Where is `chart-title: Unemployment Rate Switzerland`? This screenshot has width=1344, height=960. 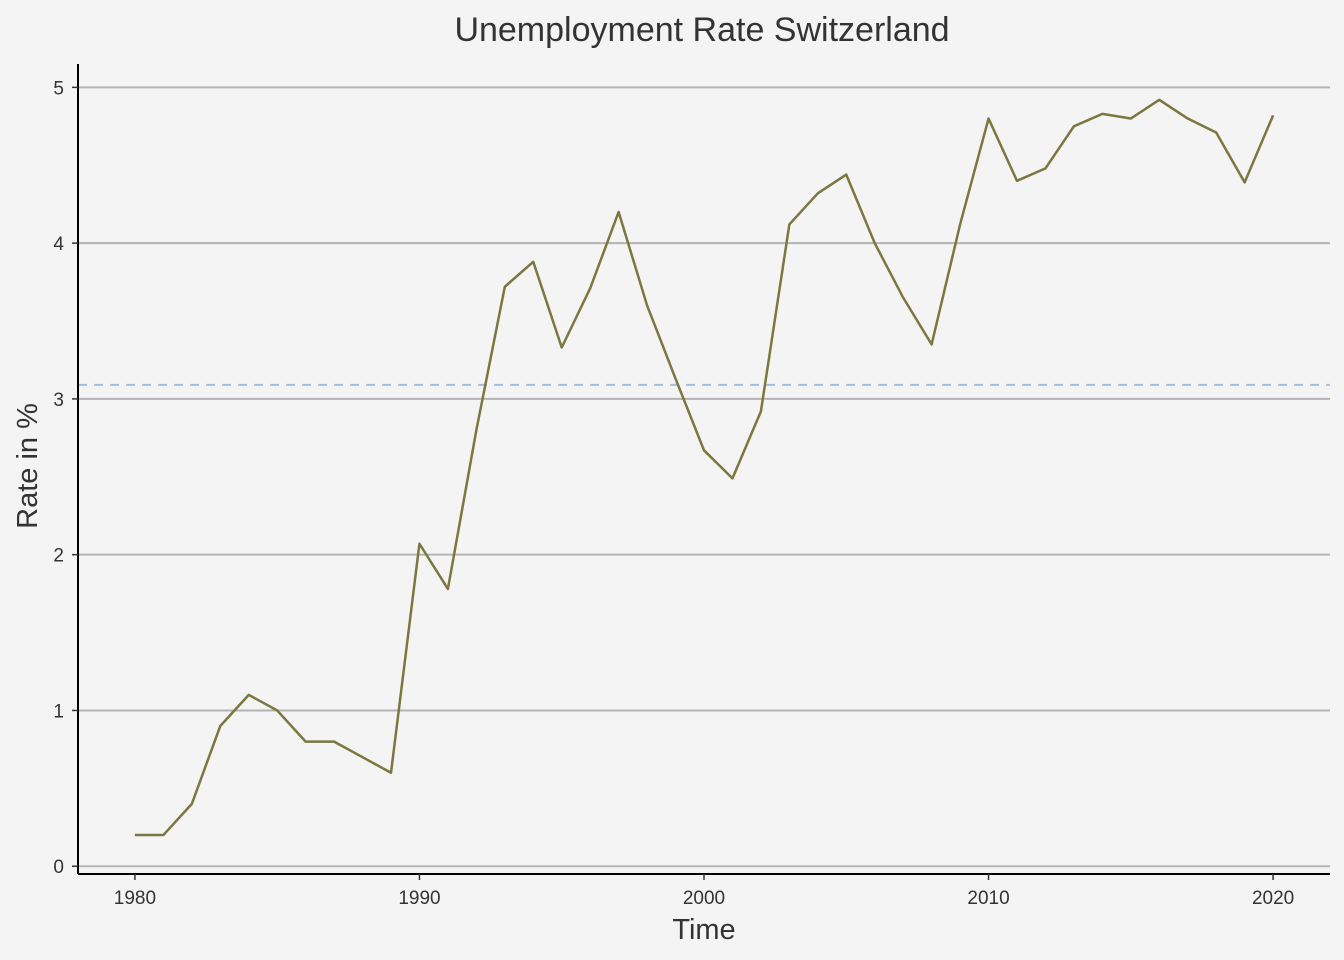
chart-title: Unemployment Rate Switzerland is located at coordinates (701, 30).